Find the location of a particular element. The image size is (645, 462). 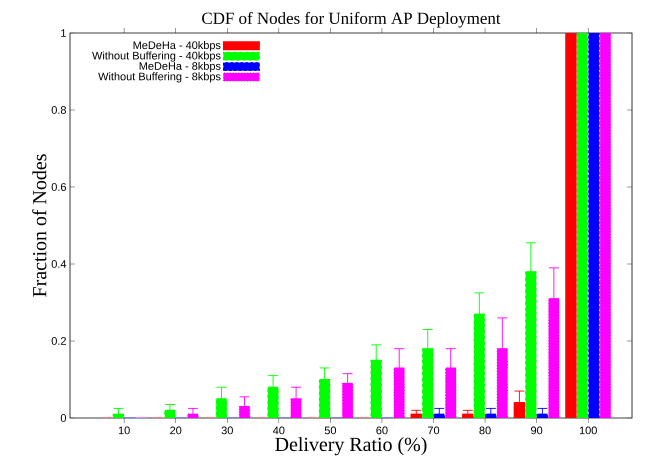

x-tick-label: 50 is located at coordinates (330, 430).